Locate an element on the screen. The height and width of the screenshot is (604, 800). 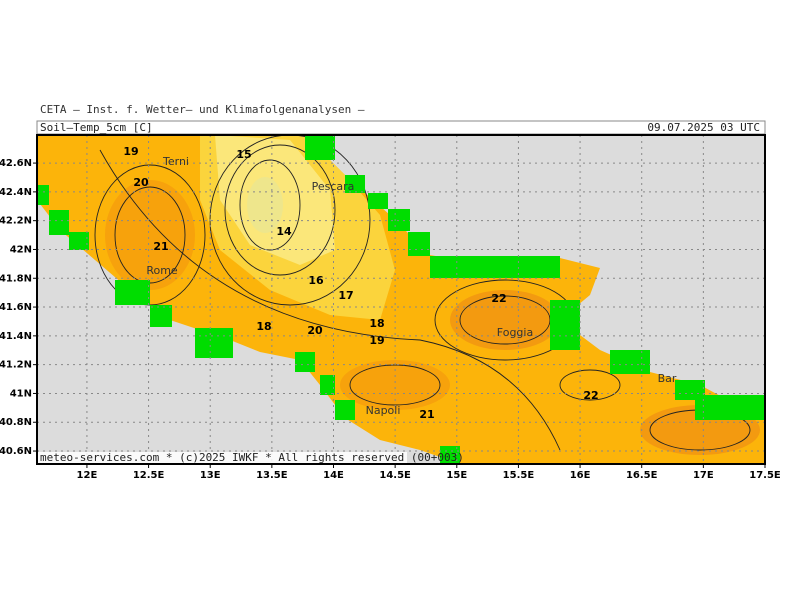
x-tick-label: 12.5E is located at coordinates (149, 475).